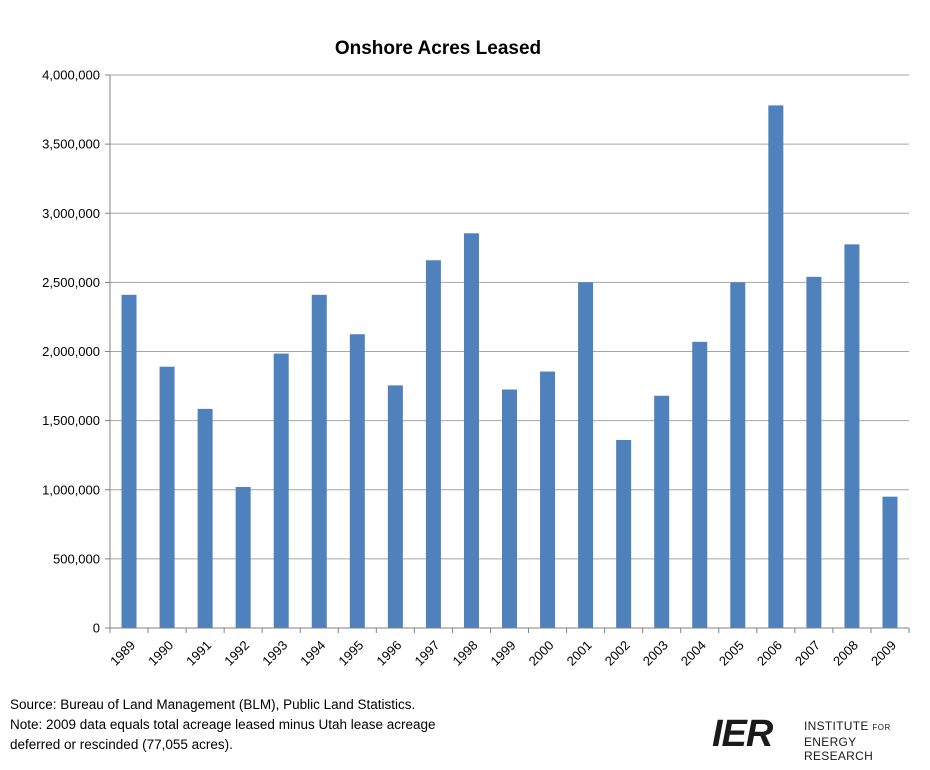 The width and height of the screenshot is (930, 770). What do you see at coordinates (167, 497) in the screenshot?
I see `bar-1990` at bounding box center [167, 497].